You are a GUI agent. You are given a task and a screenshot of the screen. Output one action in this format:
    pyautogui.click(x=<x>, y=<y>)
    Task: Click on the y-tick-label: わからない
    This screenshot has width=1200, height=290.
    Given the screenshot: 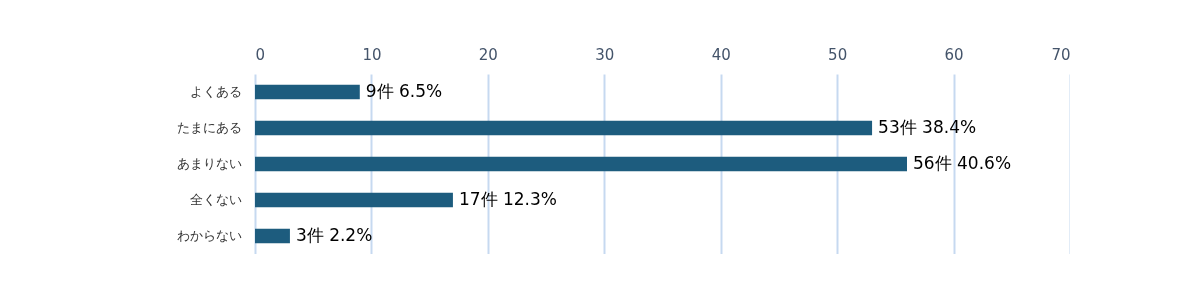 What is the action you would take?
    pyautogui.click(x=209, y=235)
    